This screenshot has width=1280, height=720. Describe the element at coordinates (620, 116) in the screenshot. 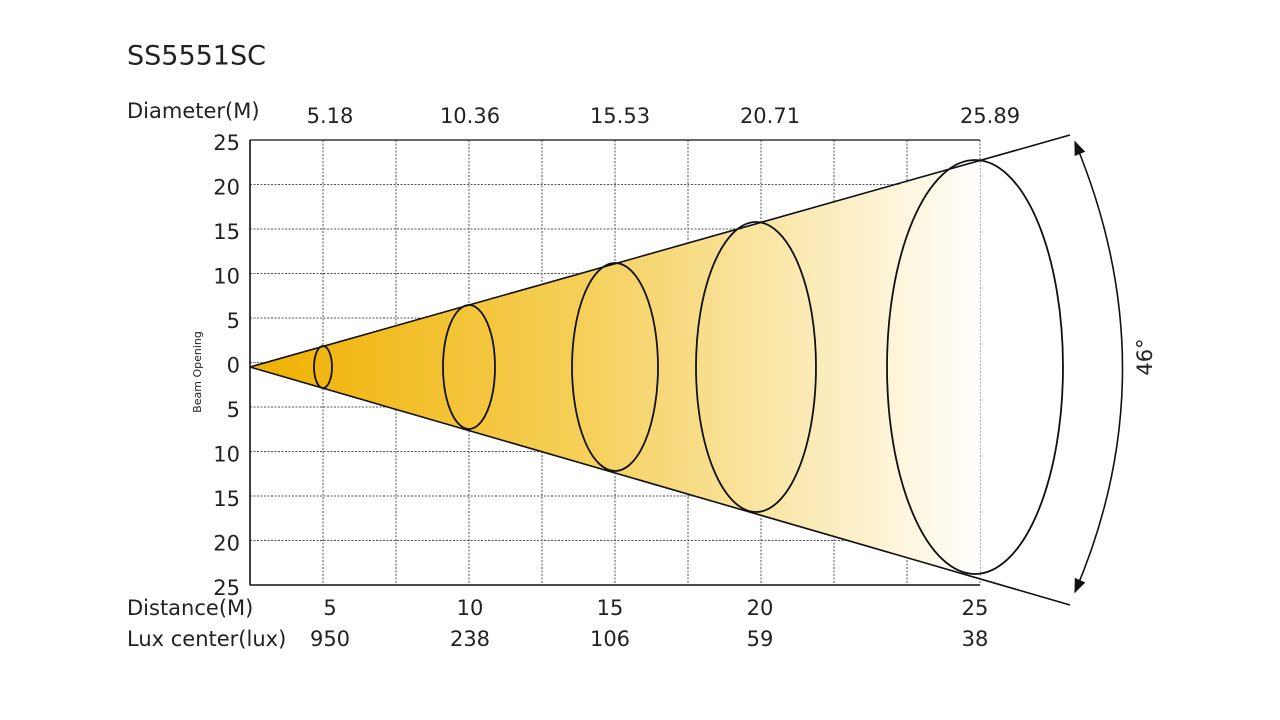

I see `diameter-value: 15.53` at that location.